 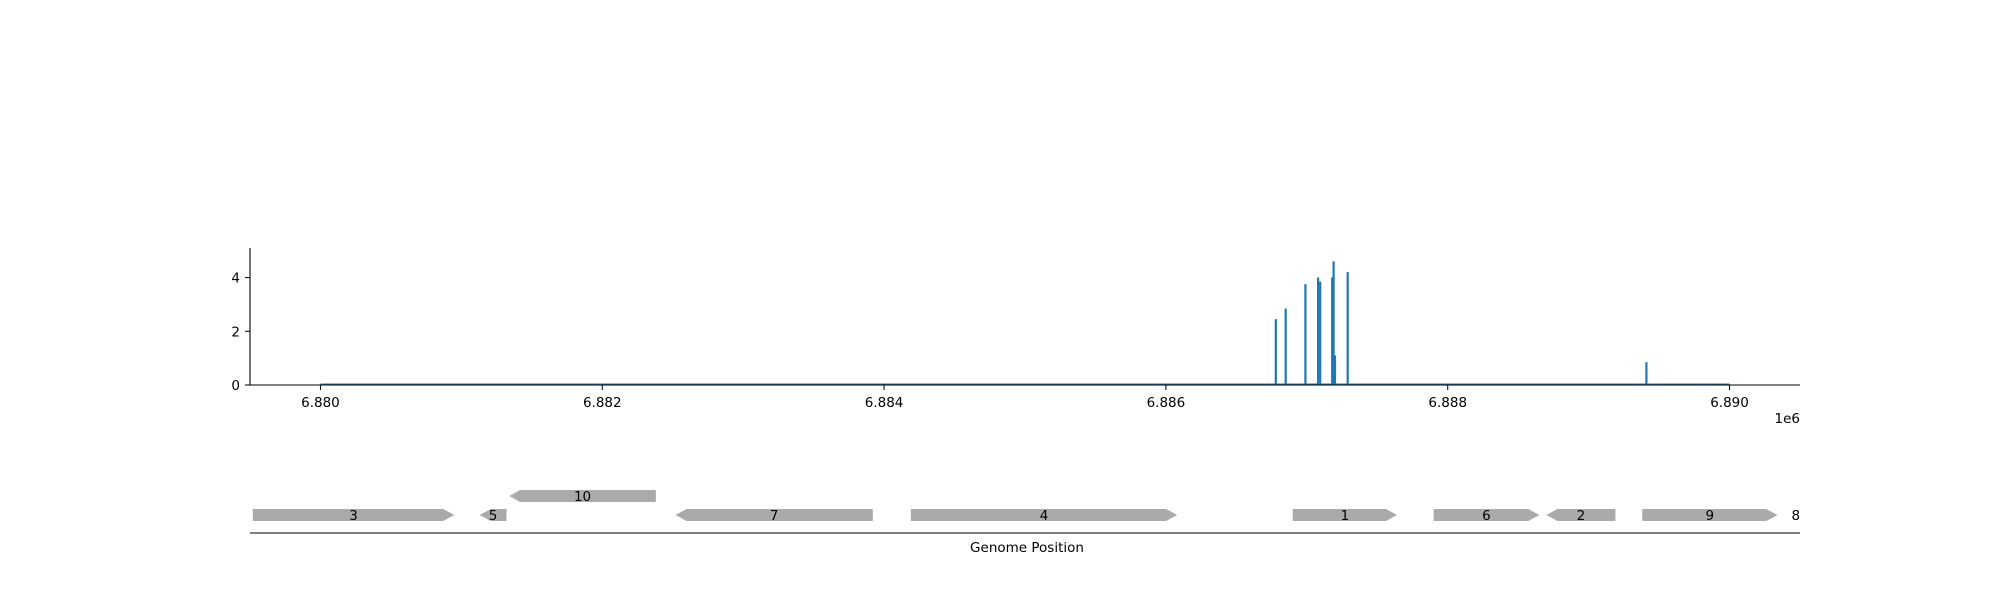 I want to click on x-tick-label: 6.888, so click(x=1447, y=403).